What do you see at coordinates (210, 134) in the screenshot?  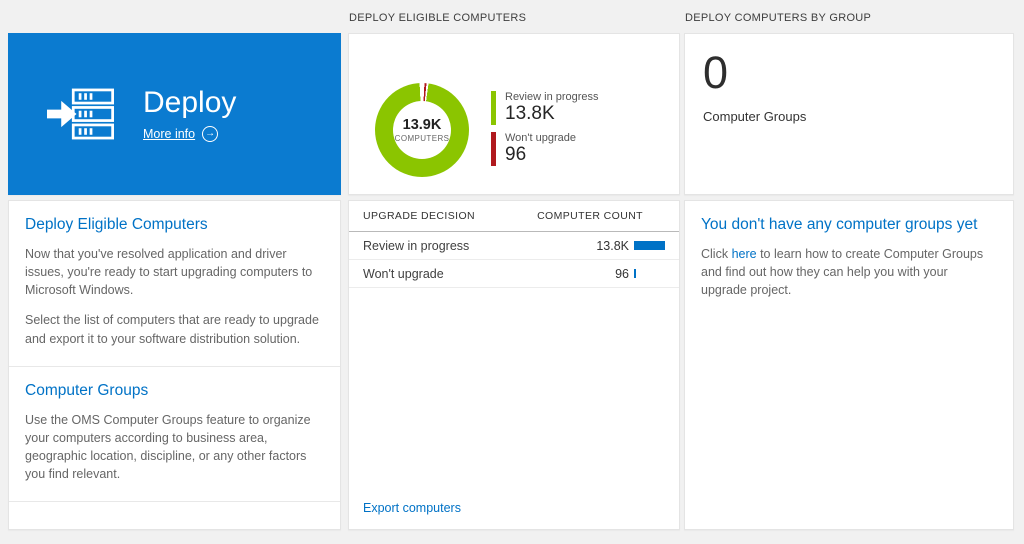 I see `more-info-arrow-icon: →` at bounding box center [210, 134].